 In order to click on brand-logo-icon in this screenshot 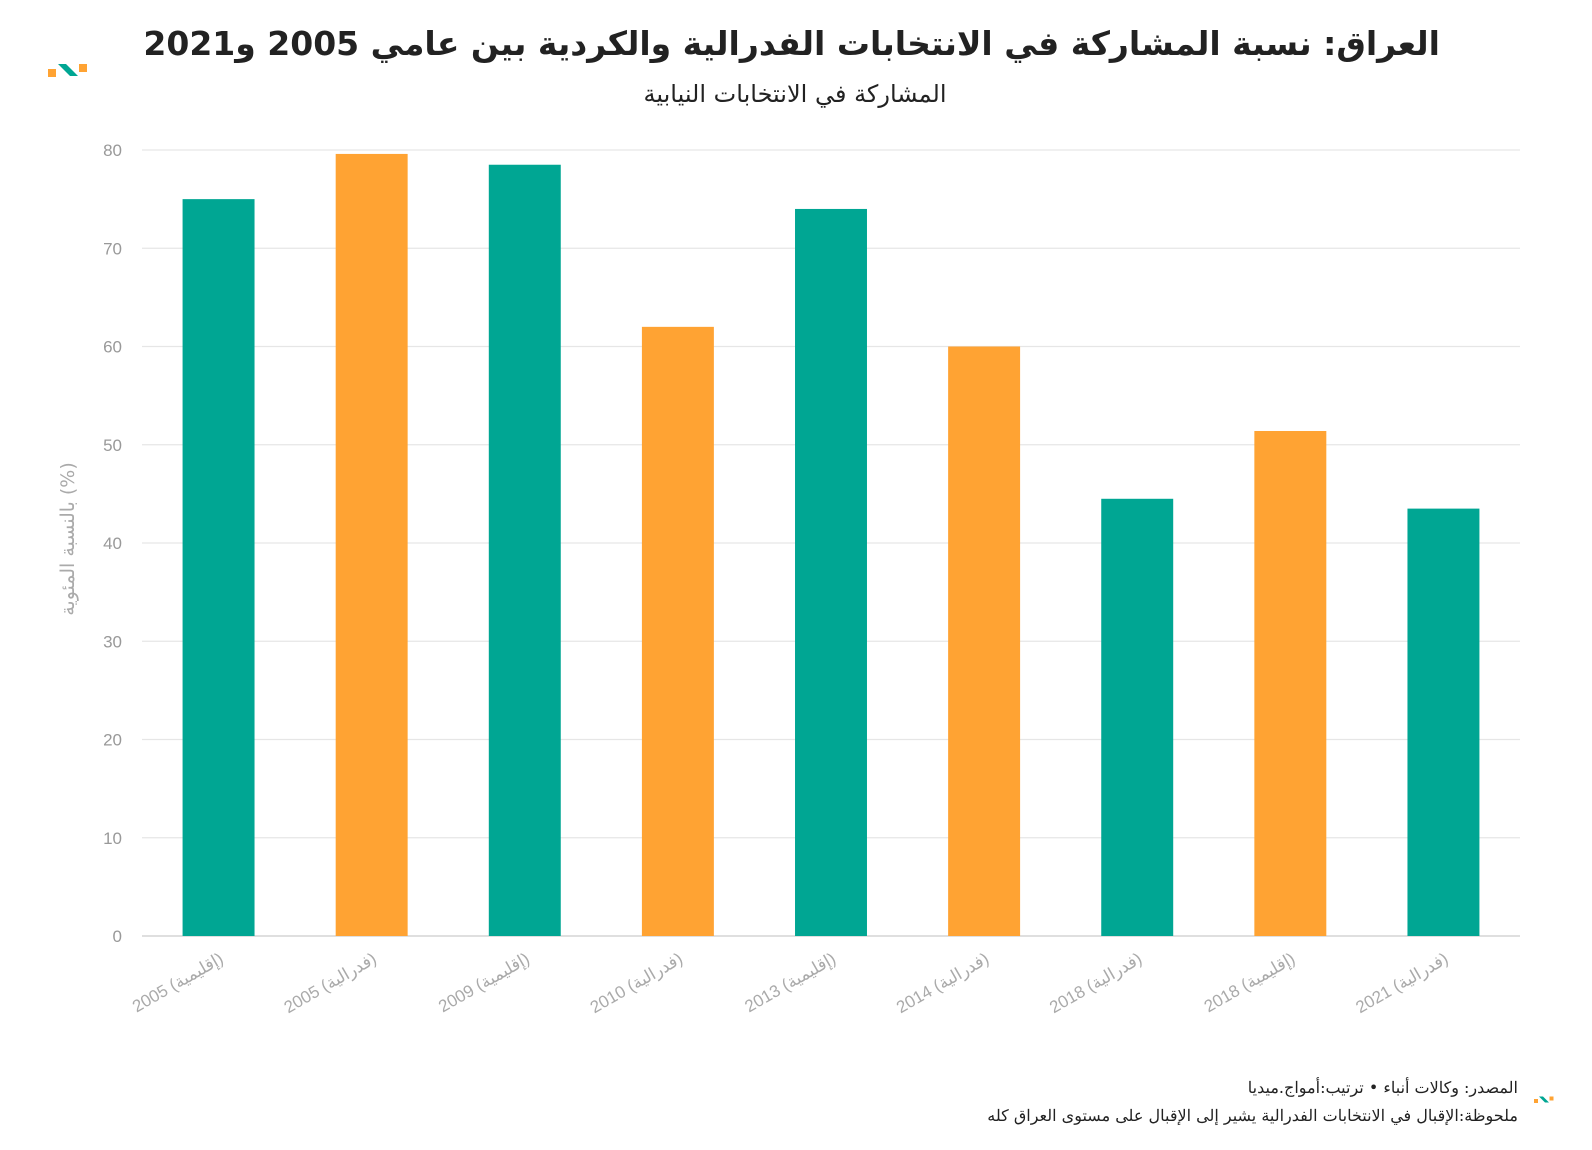, I will do `click(67, 70)`.